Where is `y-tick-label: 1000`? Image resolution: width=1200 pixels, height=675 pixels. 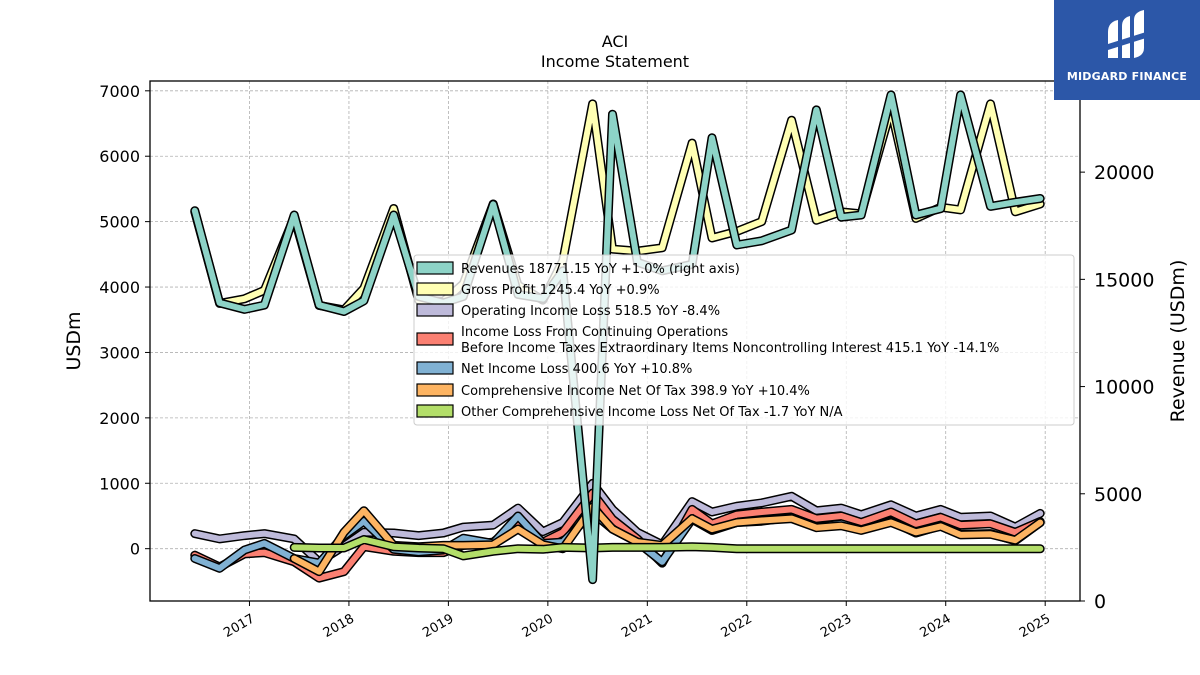
y-tick-label: 1000 is located at coordinates (119, 483).